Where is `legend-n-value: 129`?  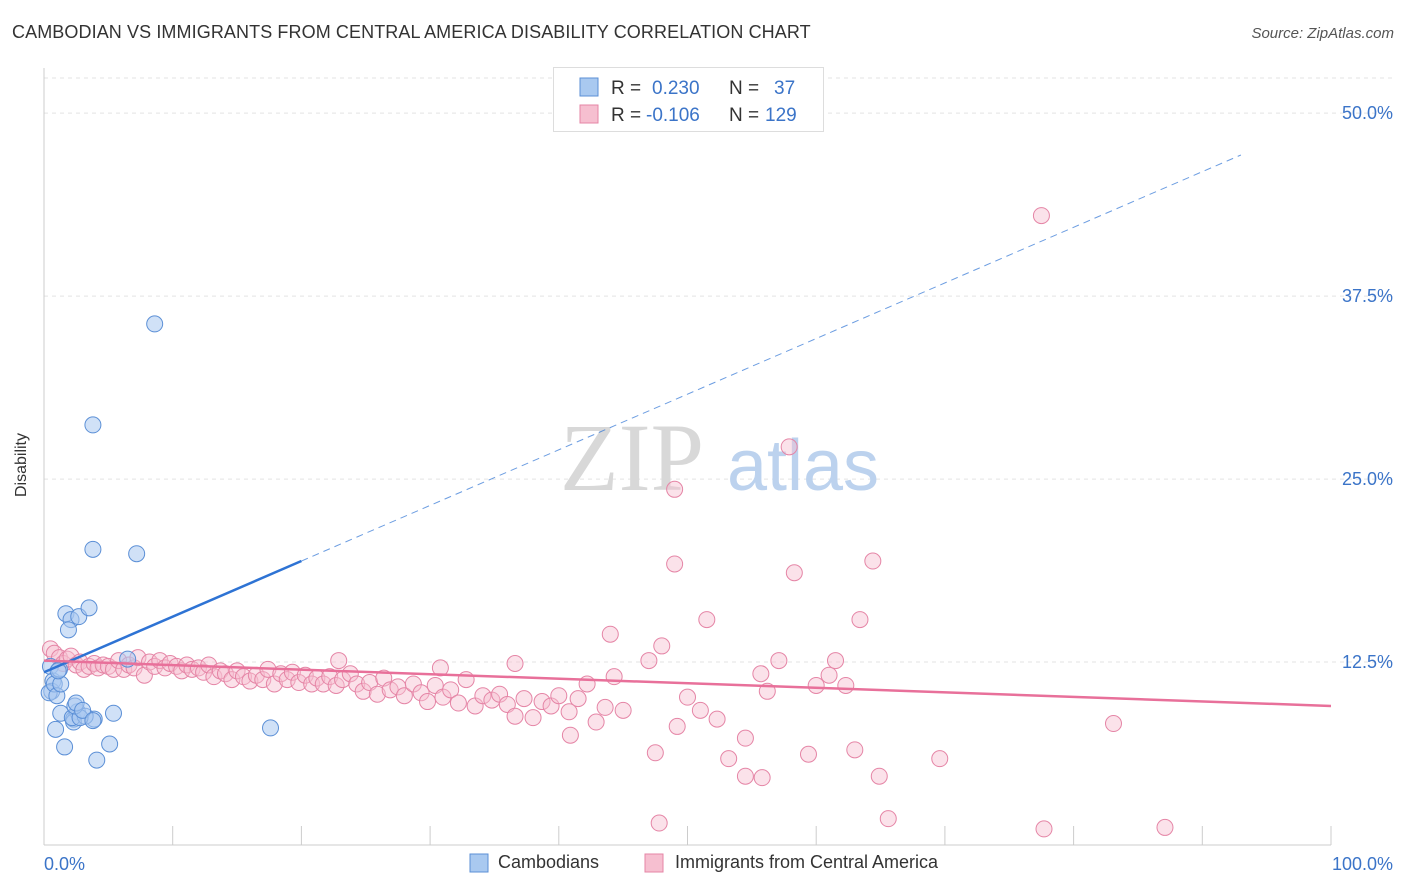
legend-n-value: 129 is located at coordinates (781, 115).